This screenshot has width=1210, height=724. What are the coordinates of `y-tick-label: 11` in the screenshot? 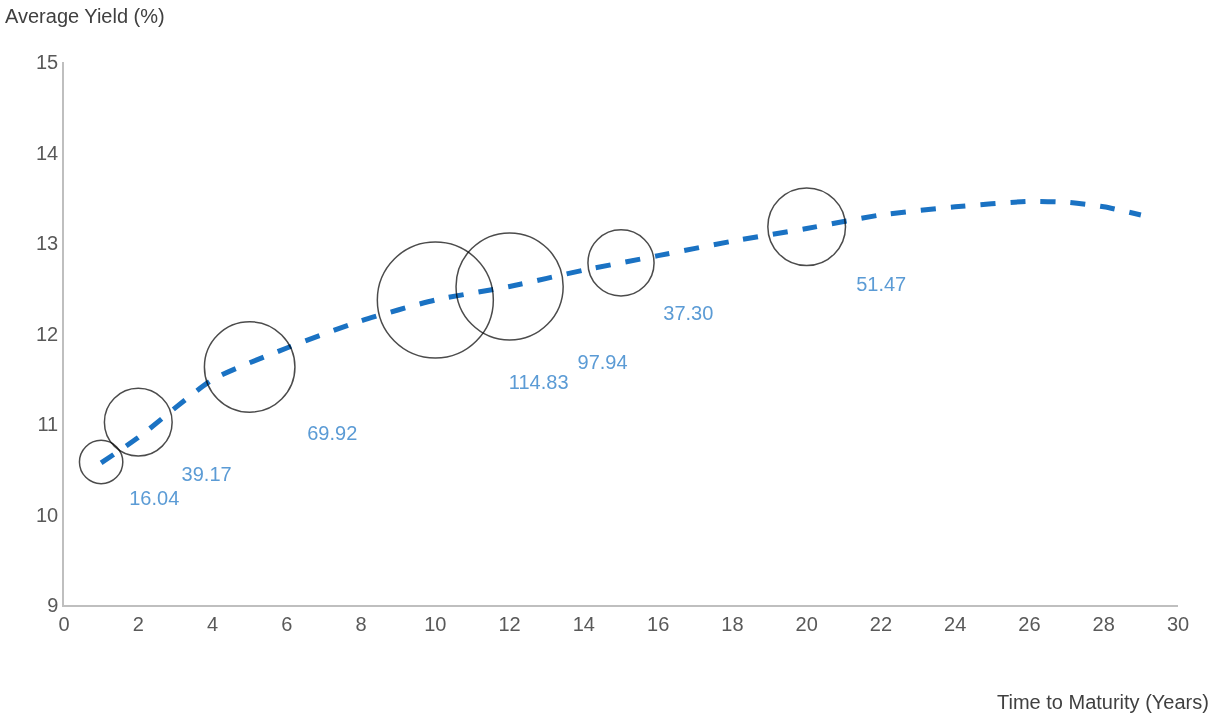 It's located at (48, 424).